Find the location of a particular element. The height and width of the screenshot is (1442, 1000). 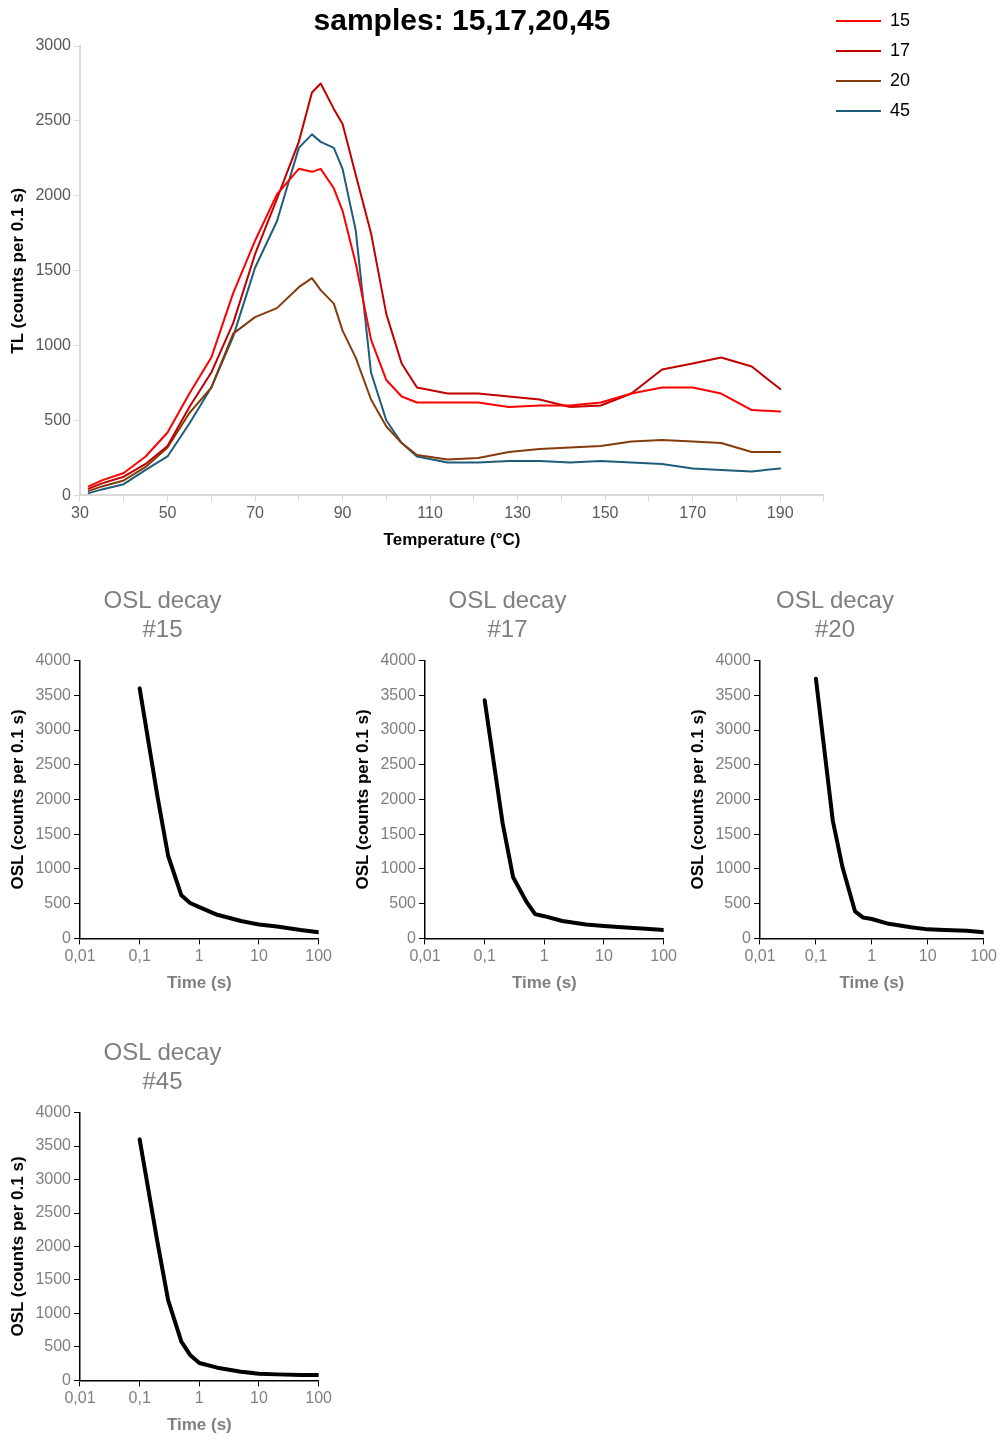

x-tick-label: 70 is located at coordinates (255, 513).